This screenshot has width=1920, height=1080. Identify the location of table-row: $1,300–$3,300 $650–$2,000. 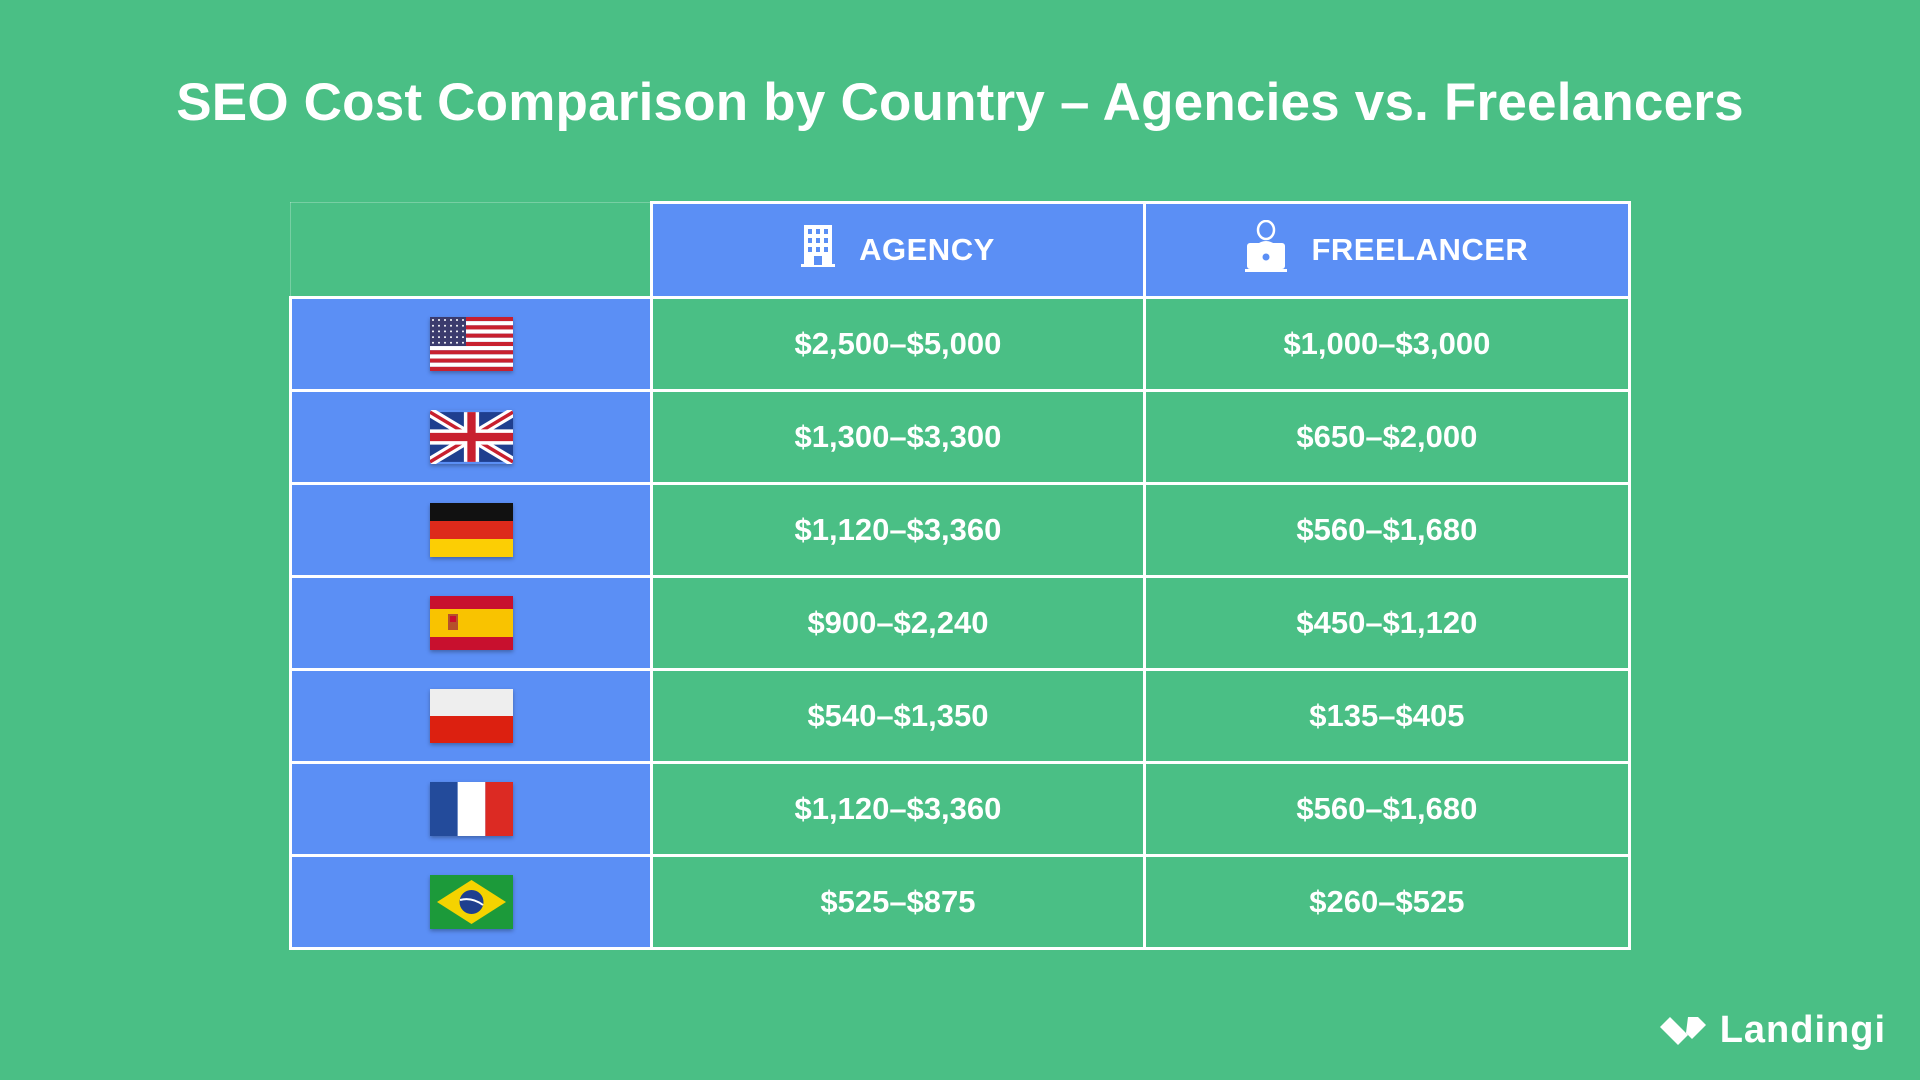
(960, 437).